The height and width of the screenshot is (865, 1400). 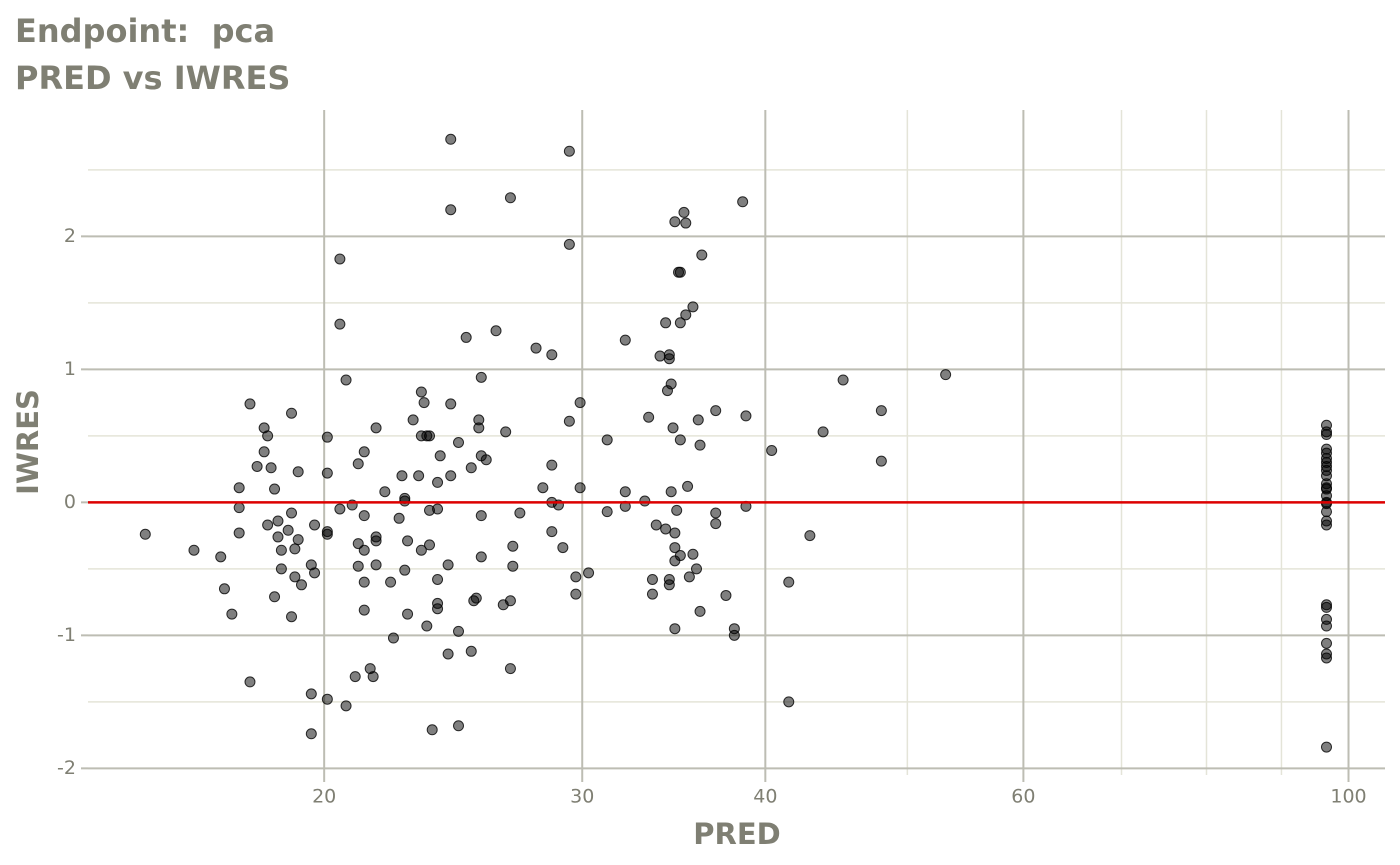 What do you see at coordinates (70, 502) in the screenshot?
I see `y-tick-label: 0` at bounding box center [70, 502].